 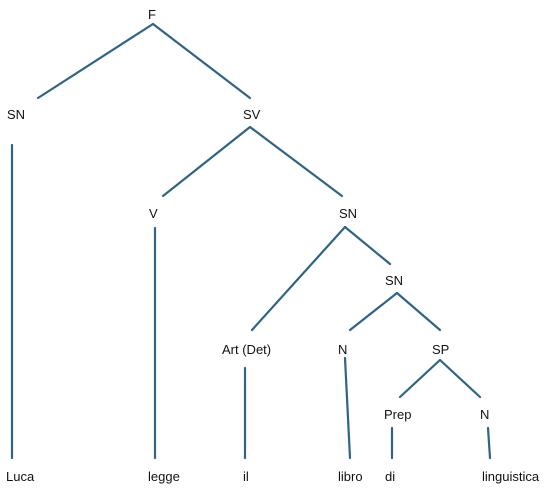 I want to click on edge-sn-sninner, so click(x=367, y=245).